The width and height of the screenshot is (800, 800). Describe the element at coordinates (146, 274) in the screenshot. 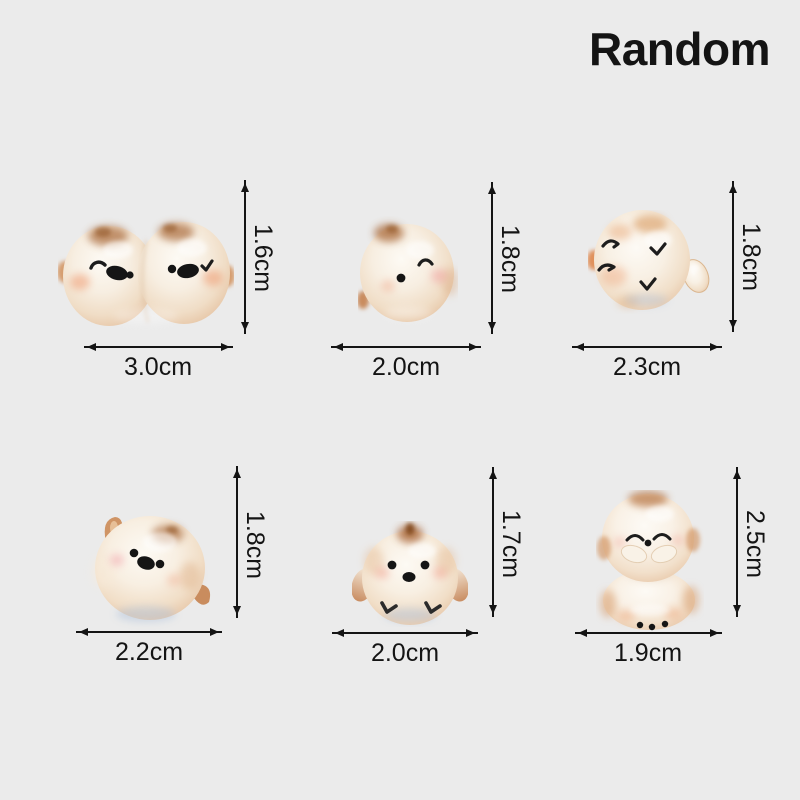

I see `figurine-hugging-birds-pair` at that location.